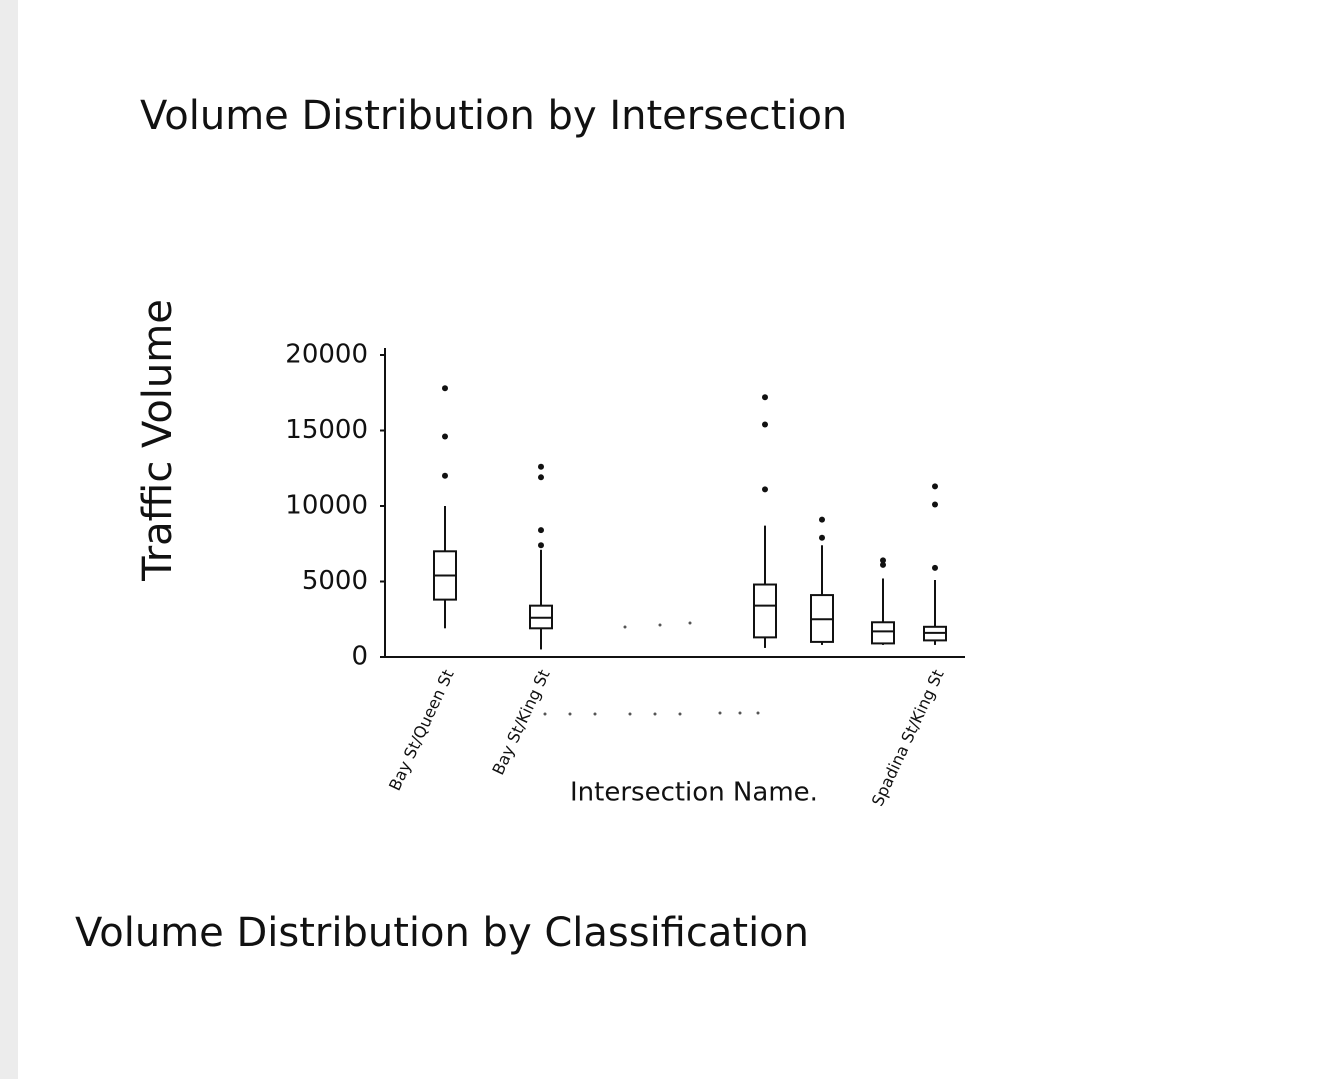 This screenshot has height=1079, width=1323. Describe the element at coordinates (335, 581) in the screenshot. I see `y-tick-label: 5000` at that location.